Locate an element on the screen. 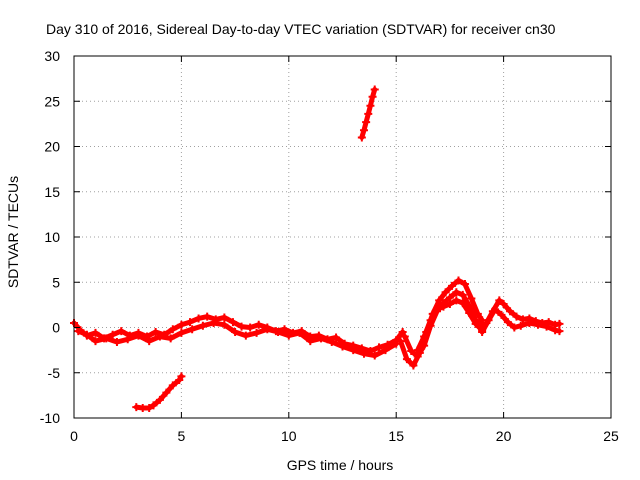  y-tick-label: 10 is located at coordinates (52, 237).